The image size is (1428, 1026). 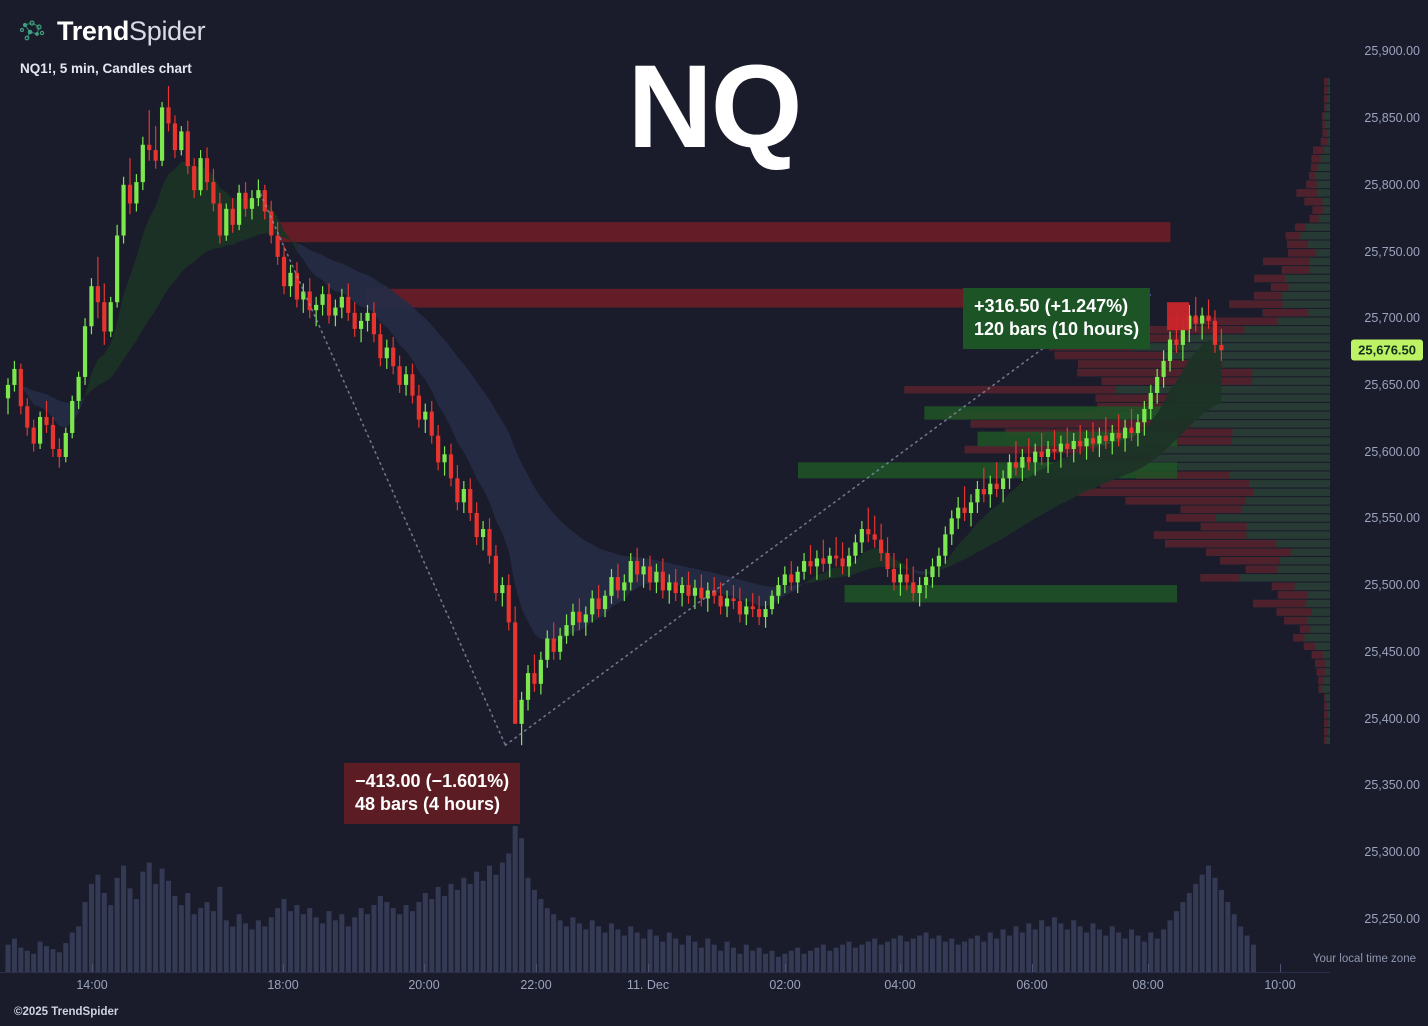 What do you see at coordinates (33, 31) in the screenshot?
I see `network-dots-icon` at bounding box center [33, 31].